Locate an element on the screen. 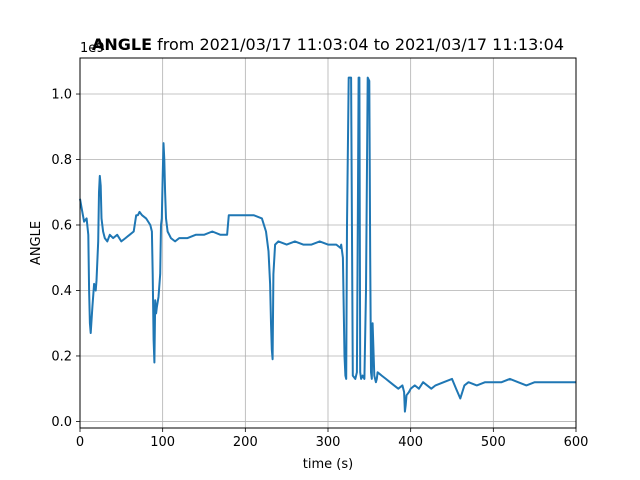 Image resolution: width=640 pixels, height=480 pixels. y-tick-label: 0.8 is located at coordinates (61, 160).